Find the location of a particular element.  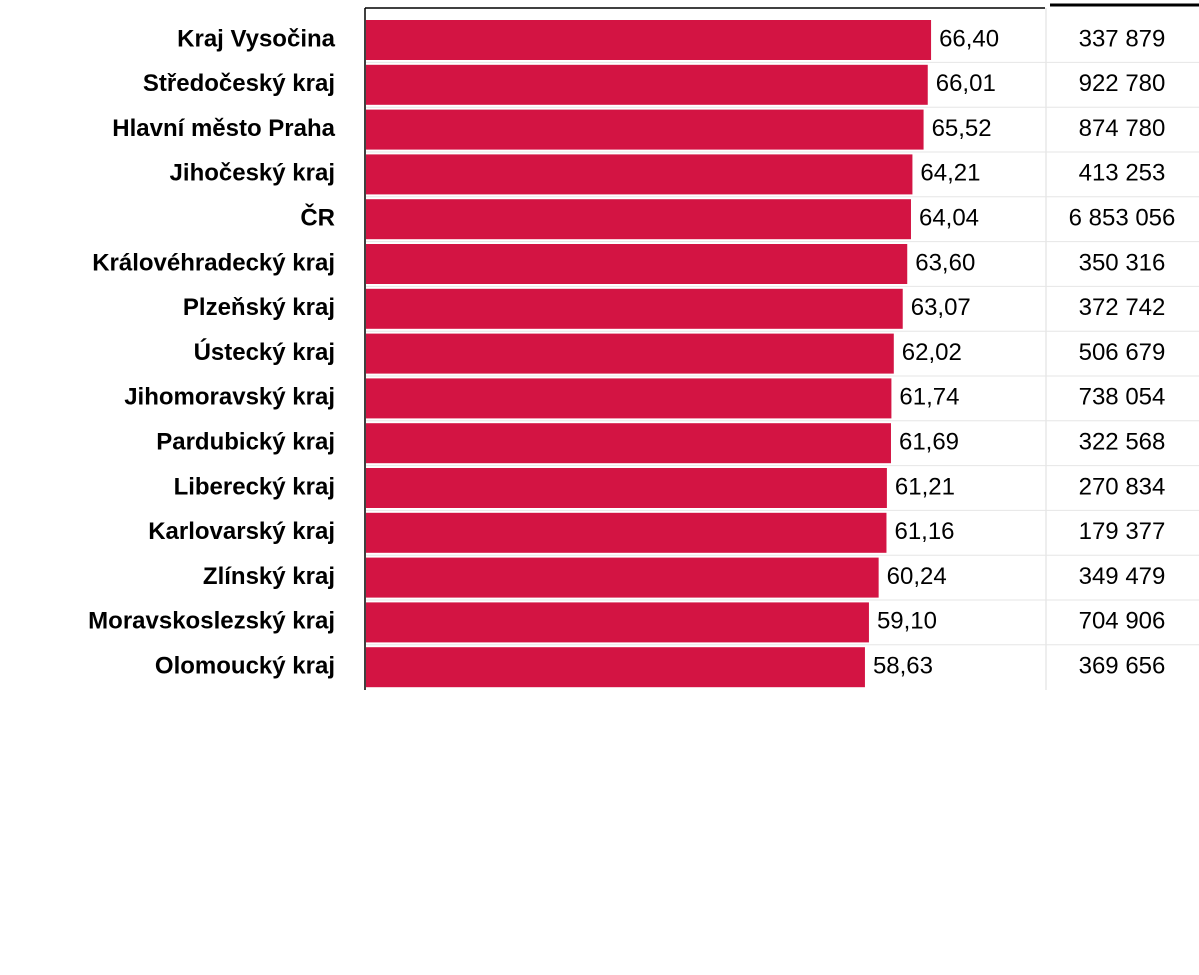

count-label: 6 853 056 is located at coordinates (1122, 218).